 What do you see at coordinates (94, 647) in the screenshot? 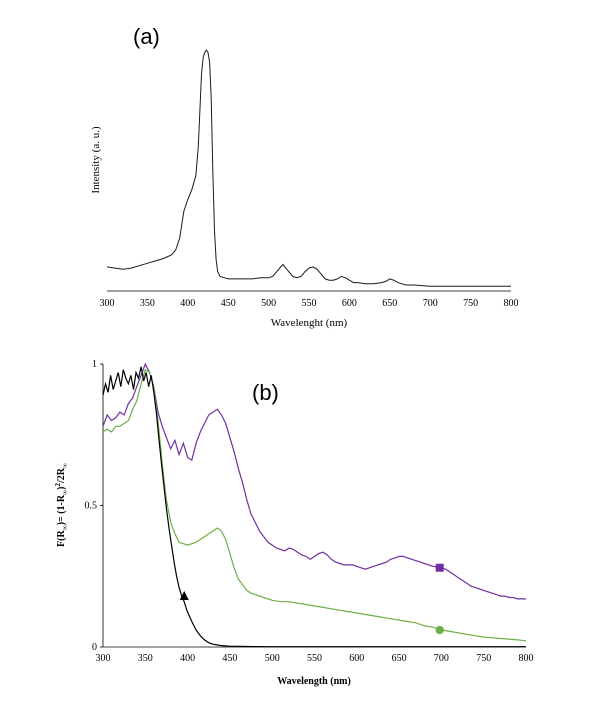
I see `panel-b-y-tick-label: 0` at bounding box center [94, 647].